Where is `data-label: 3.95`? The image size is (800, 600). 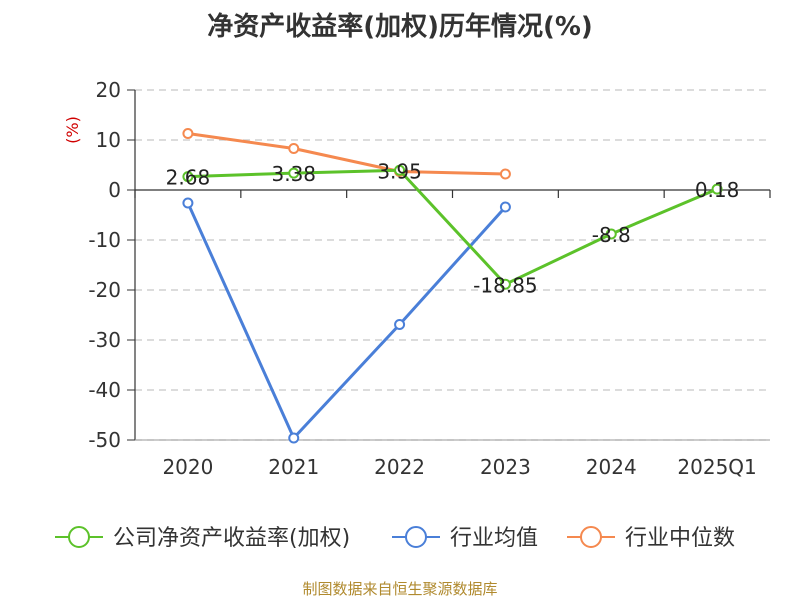 data-label: 3.95 is located at coordinates (399, 171).